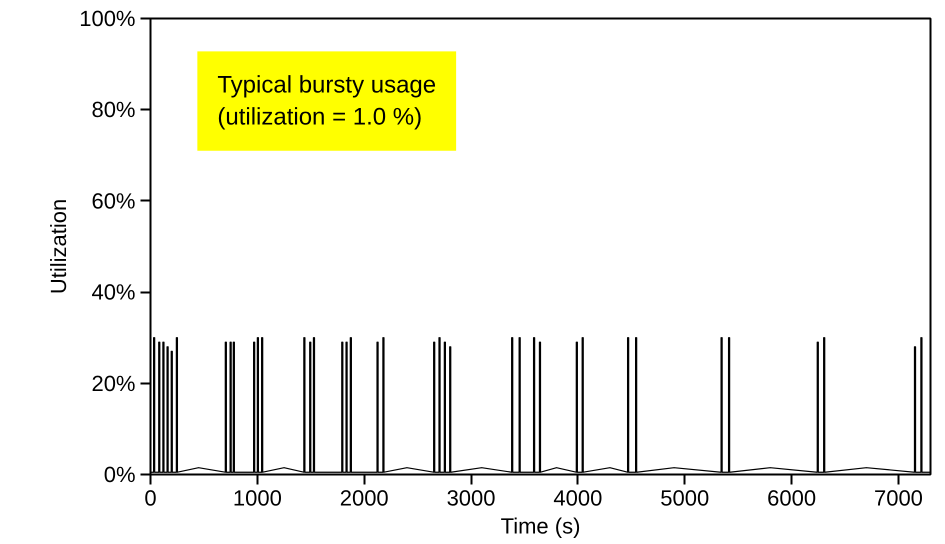 This screenshot has height=544, width=945. I want to click on x-tick-label: 4000, so click(577, 498).